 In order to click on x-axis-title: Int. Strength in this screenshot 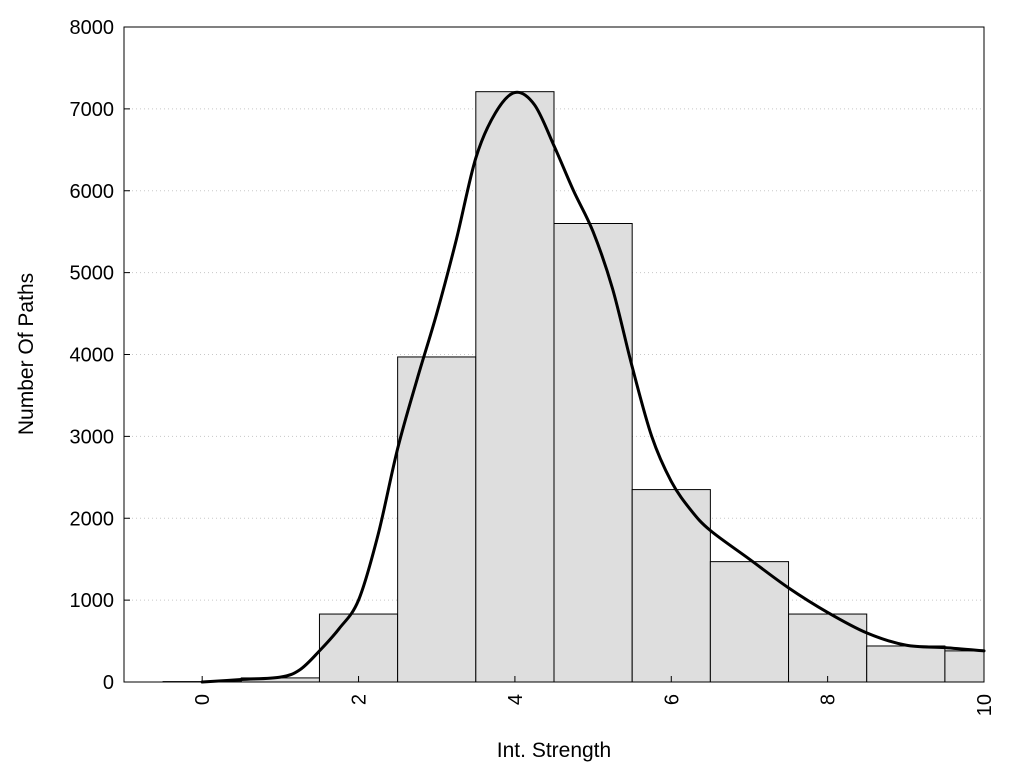, I will do `click(554, 750)`.